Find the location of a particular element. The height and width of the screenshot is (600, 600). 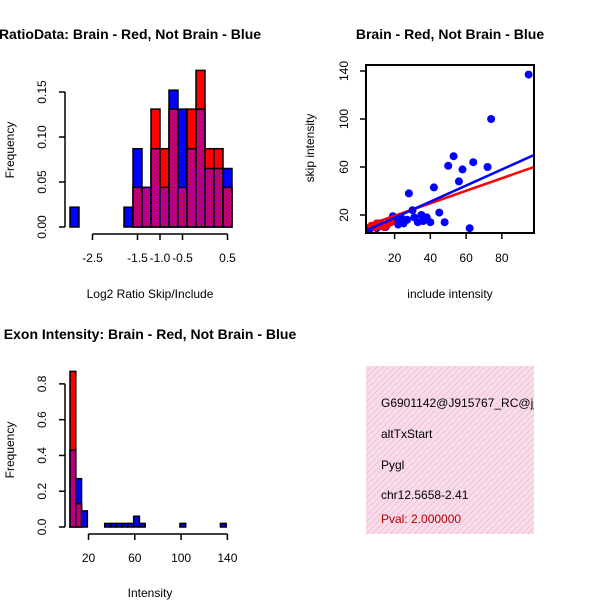

scatter-y-tick-label: 140 is located at coordinates (344, 71).